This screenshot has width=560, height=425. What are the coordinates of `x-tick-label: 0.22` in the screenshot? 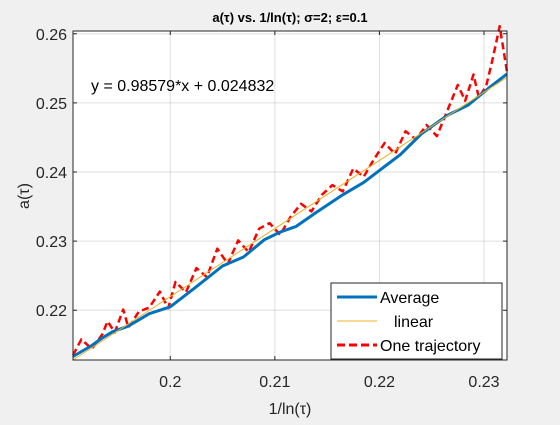 It's located at (379, 382).